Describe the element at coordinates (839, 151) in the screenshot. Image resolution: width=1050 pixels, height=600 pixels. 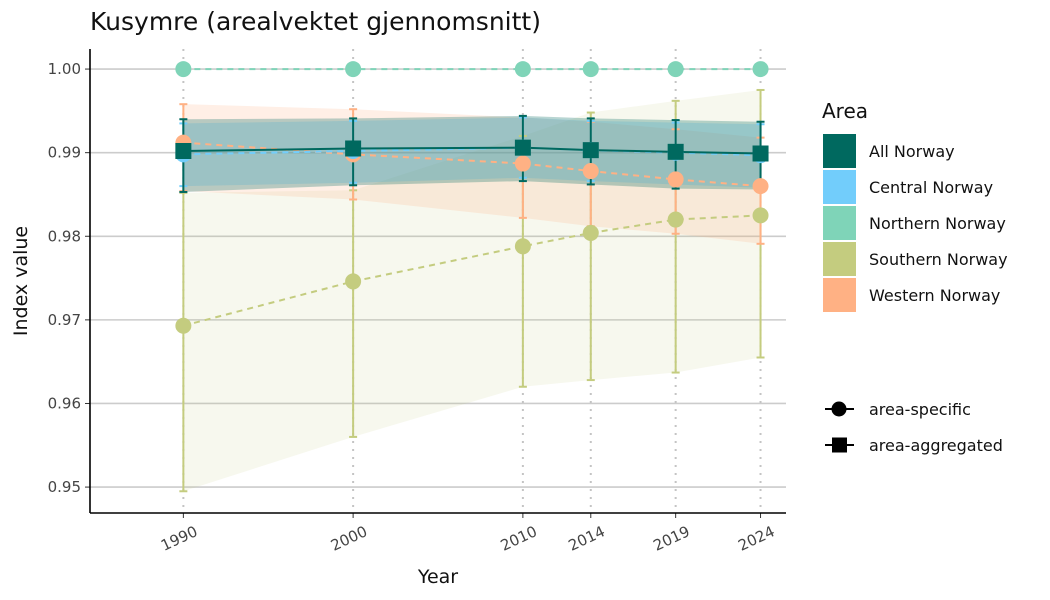
I see `legend-key-all-norway` at that location.